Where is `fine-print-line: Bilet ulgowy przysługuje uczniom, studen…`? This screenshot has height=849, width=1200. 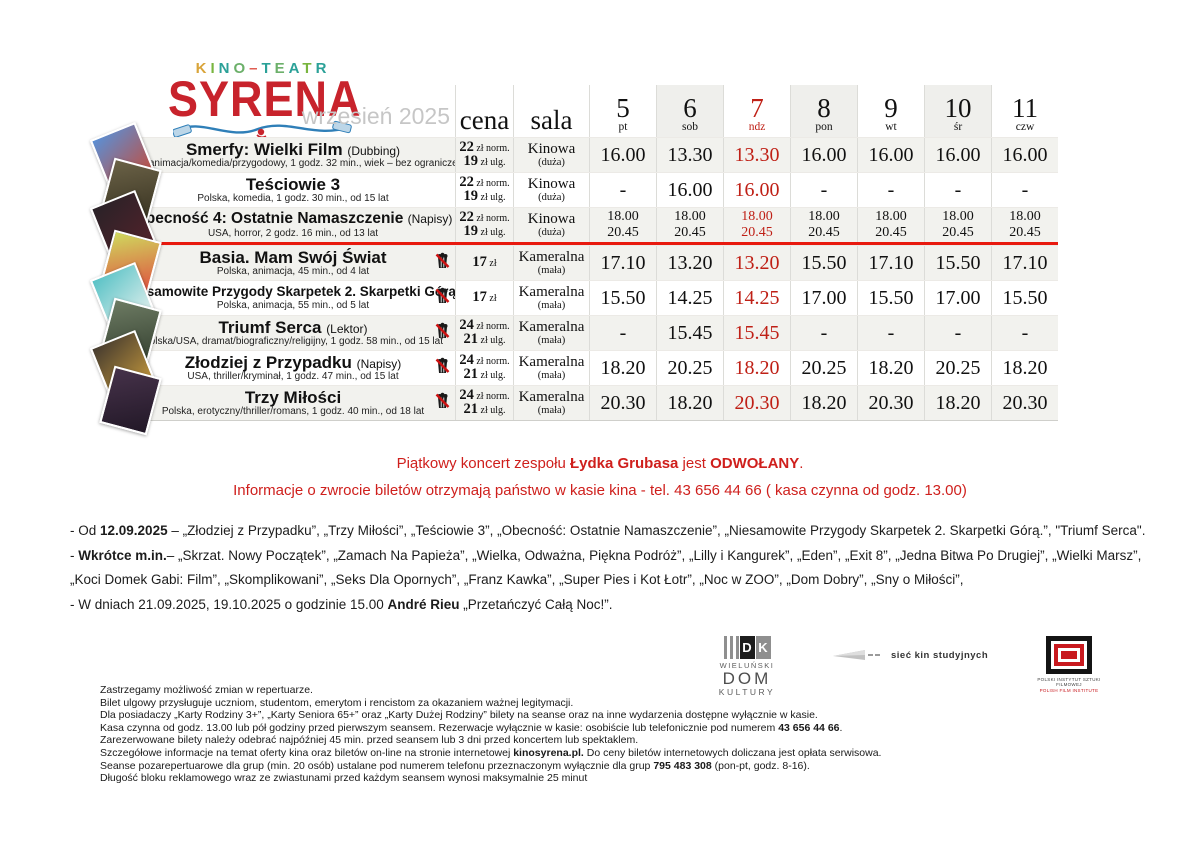 fine-print-line: Bilet ulgowy przysługuje uczniom, studen… is located at coordinates (337, 702).